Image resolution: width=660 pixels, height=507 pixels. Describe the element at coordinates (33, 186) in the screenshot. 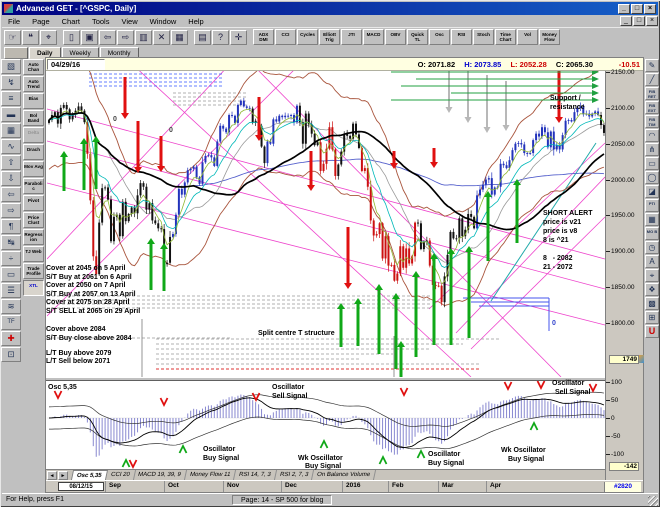

I see `study-parabolic: Parabolic` at that location.